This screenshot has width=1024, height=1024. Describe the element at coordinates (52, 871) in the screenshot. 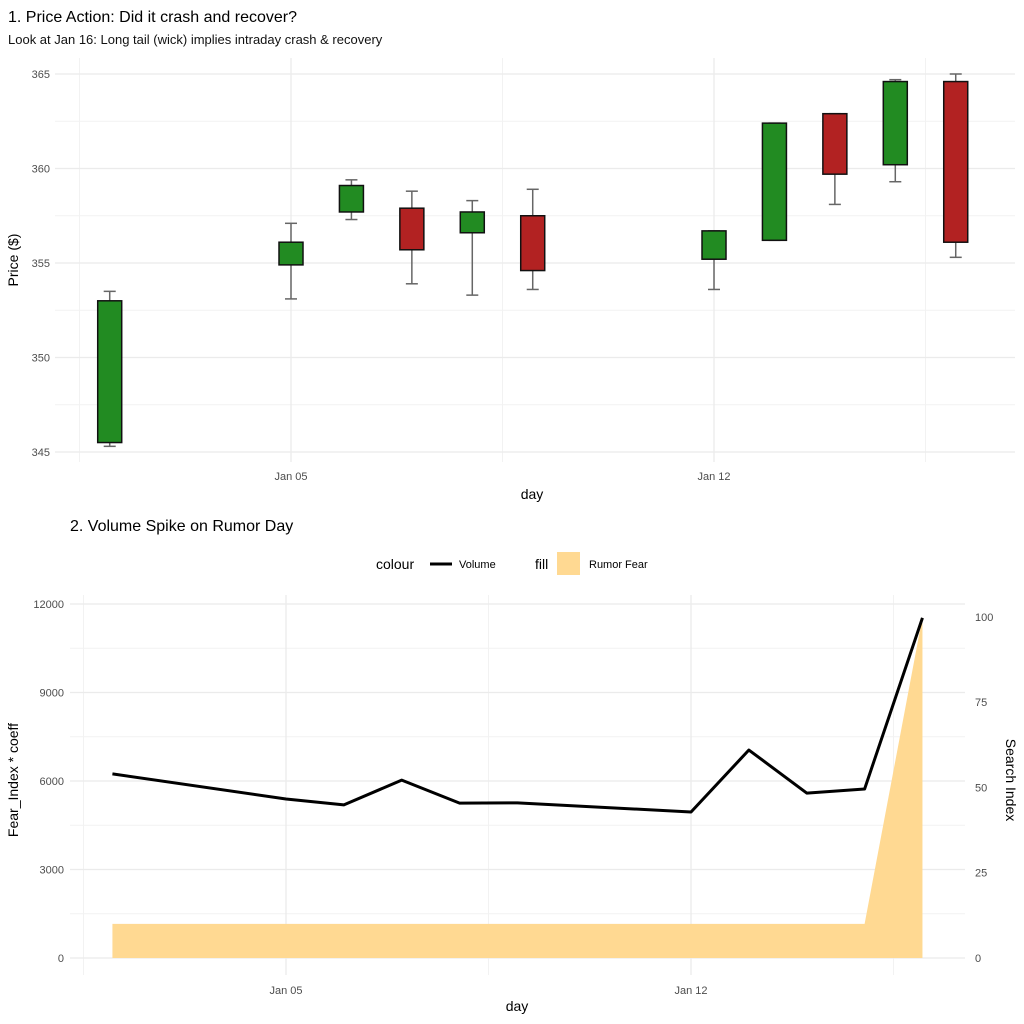

I see `y-tick-label: 3000` at that location.